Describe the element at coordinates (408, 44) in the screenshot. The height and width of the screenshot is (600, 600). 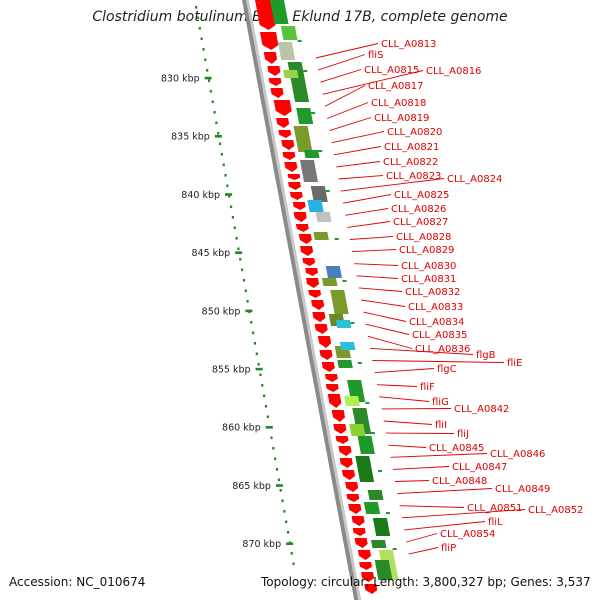
I see `gene-label: CLL_A0813` at that location.